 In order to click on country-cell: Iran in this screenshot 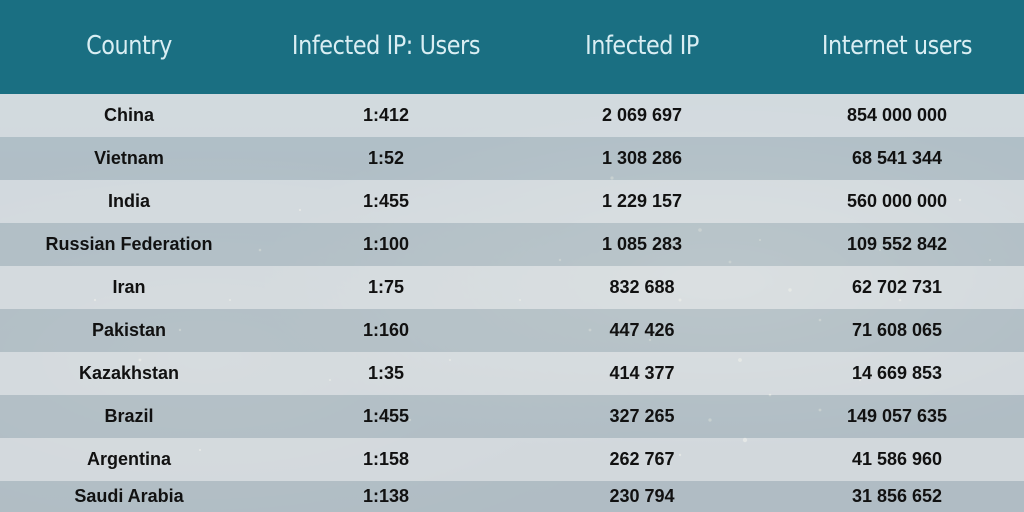, I will do `click(129, 287)`.